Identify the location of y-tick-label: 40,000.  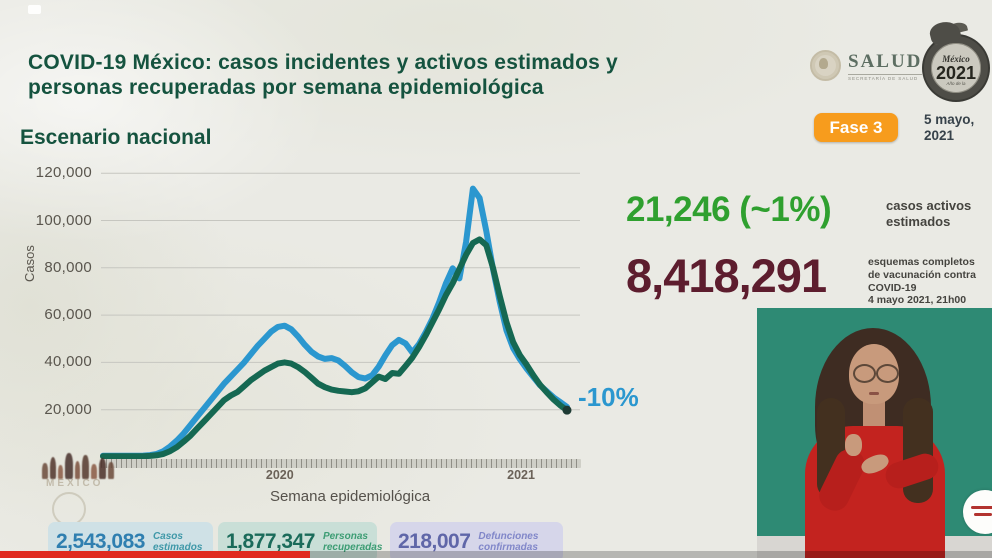
(68, 362).